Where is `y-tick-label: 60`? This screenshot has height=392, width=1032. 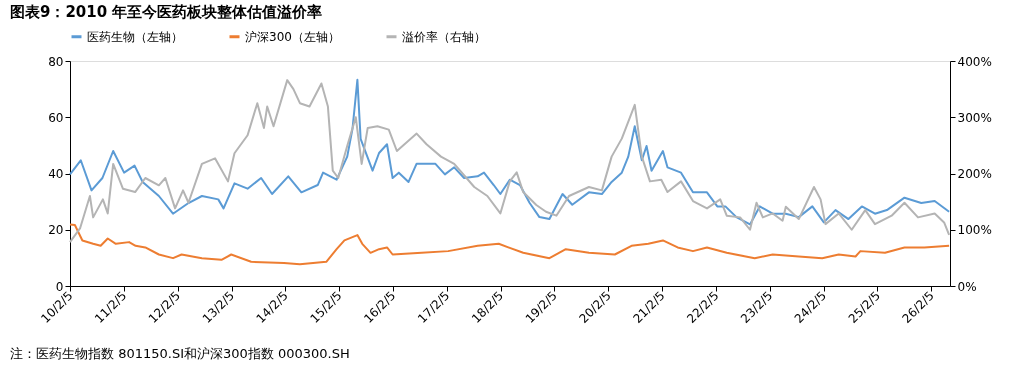
y-tick-label: 60 is located at coordinates (56, 117).